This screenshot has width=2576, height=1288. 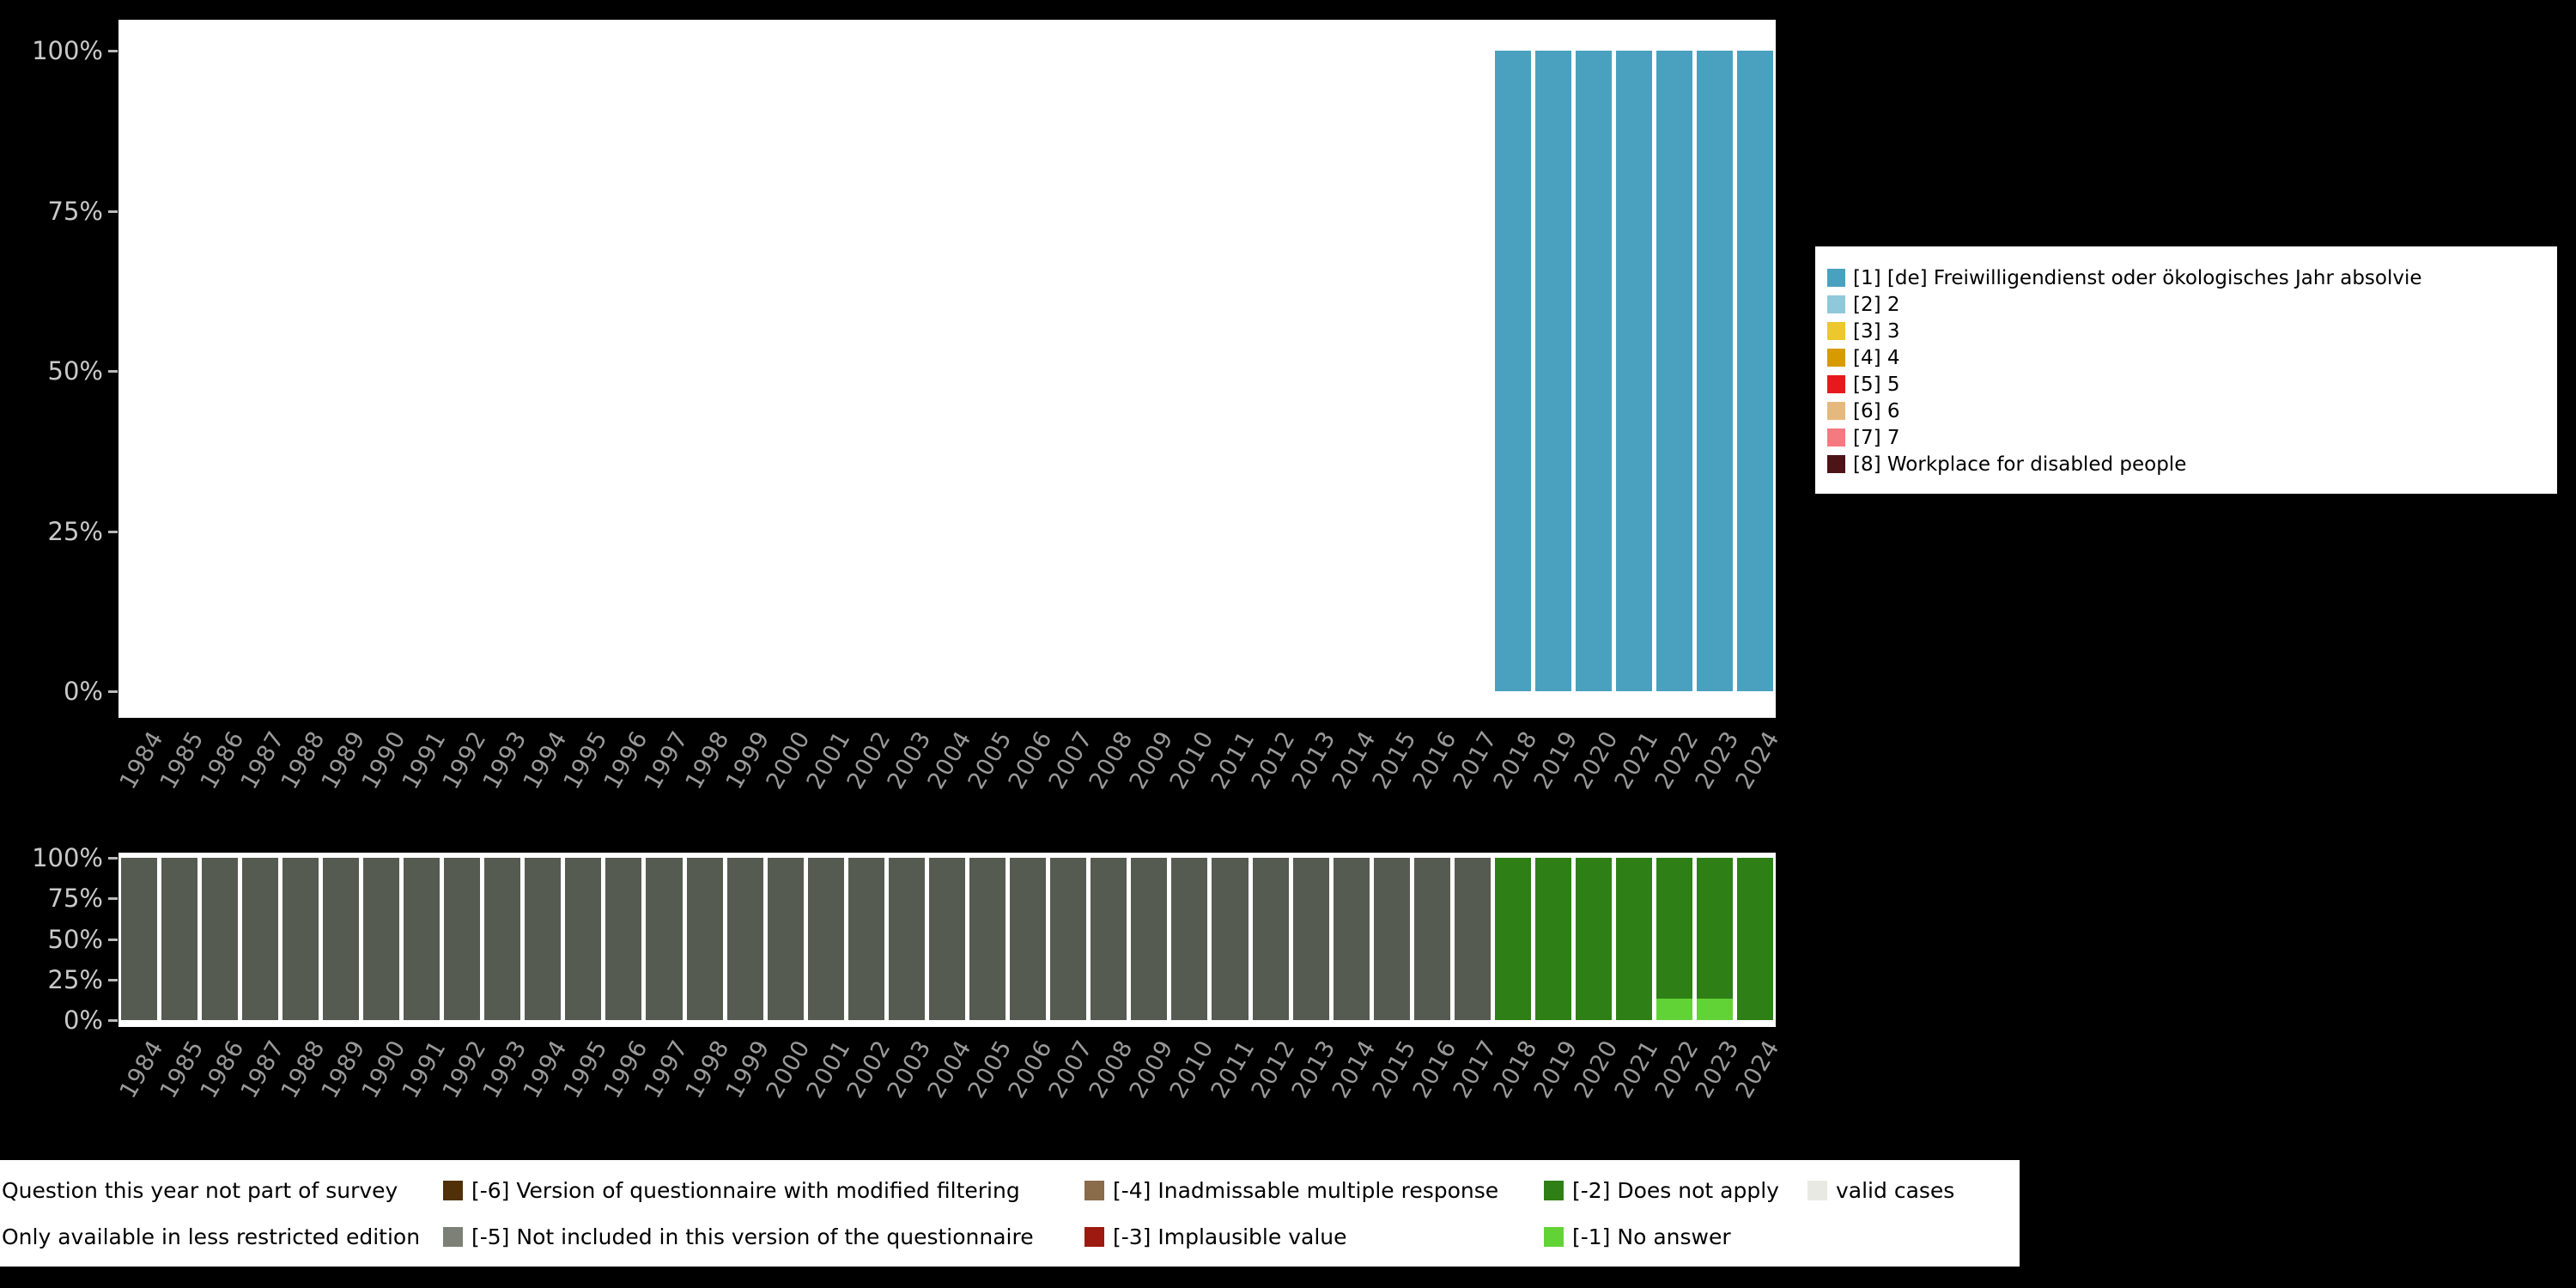 I want to click on bar-segment-2011, so click(x=1230, y=939).